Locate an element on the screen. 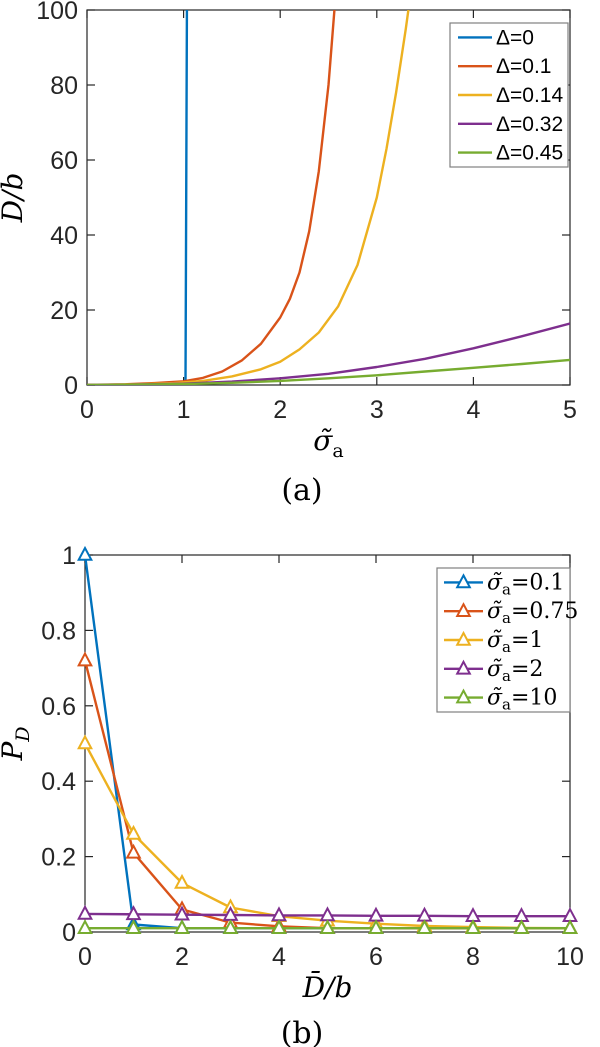 The height and width of the screenshot is (1047, 600). x-tick-label: 10 is located at coordinates (570, 957).